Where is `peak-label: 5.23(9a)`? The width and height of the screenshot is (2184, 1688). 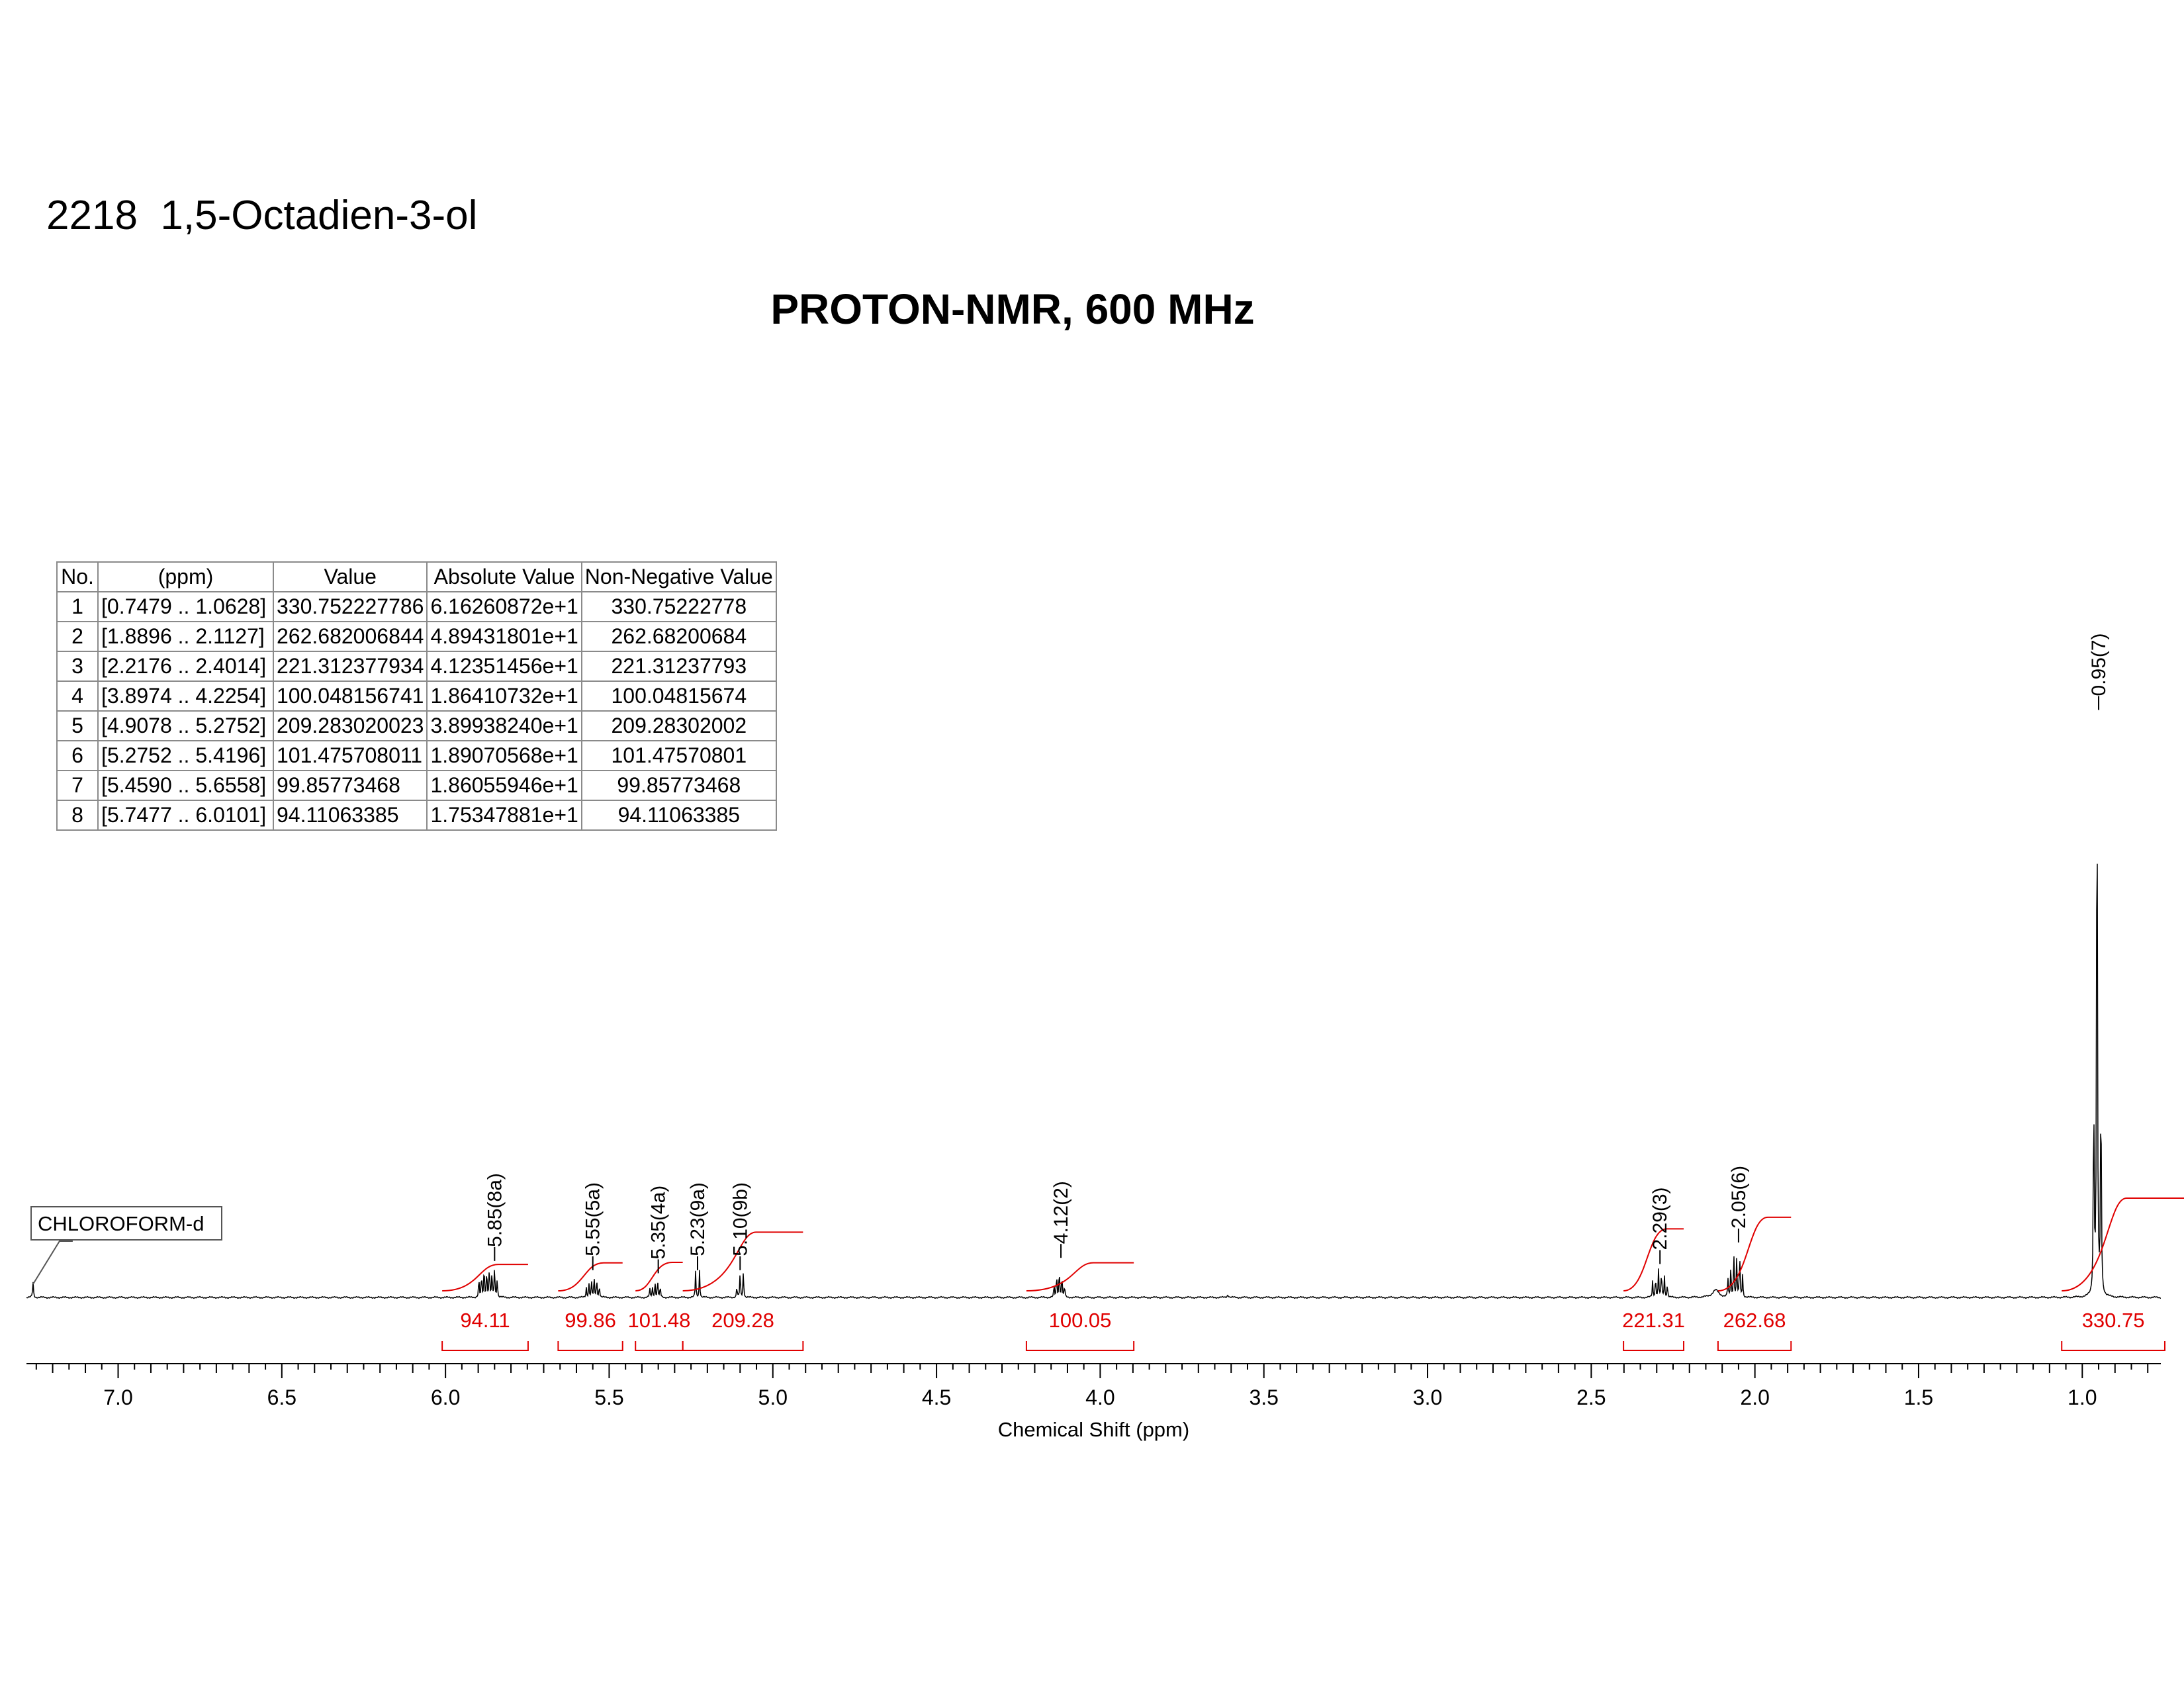
peak-label: 5.23(9a) is located at coordinates (698, 1219).